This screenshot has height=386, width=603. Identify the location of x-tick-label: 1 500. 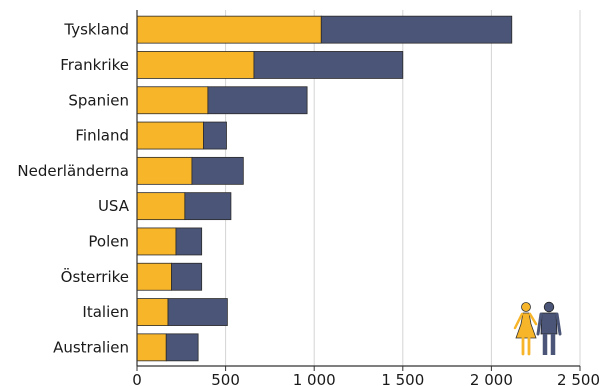
(402, 378).